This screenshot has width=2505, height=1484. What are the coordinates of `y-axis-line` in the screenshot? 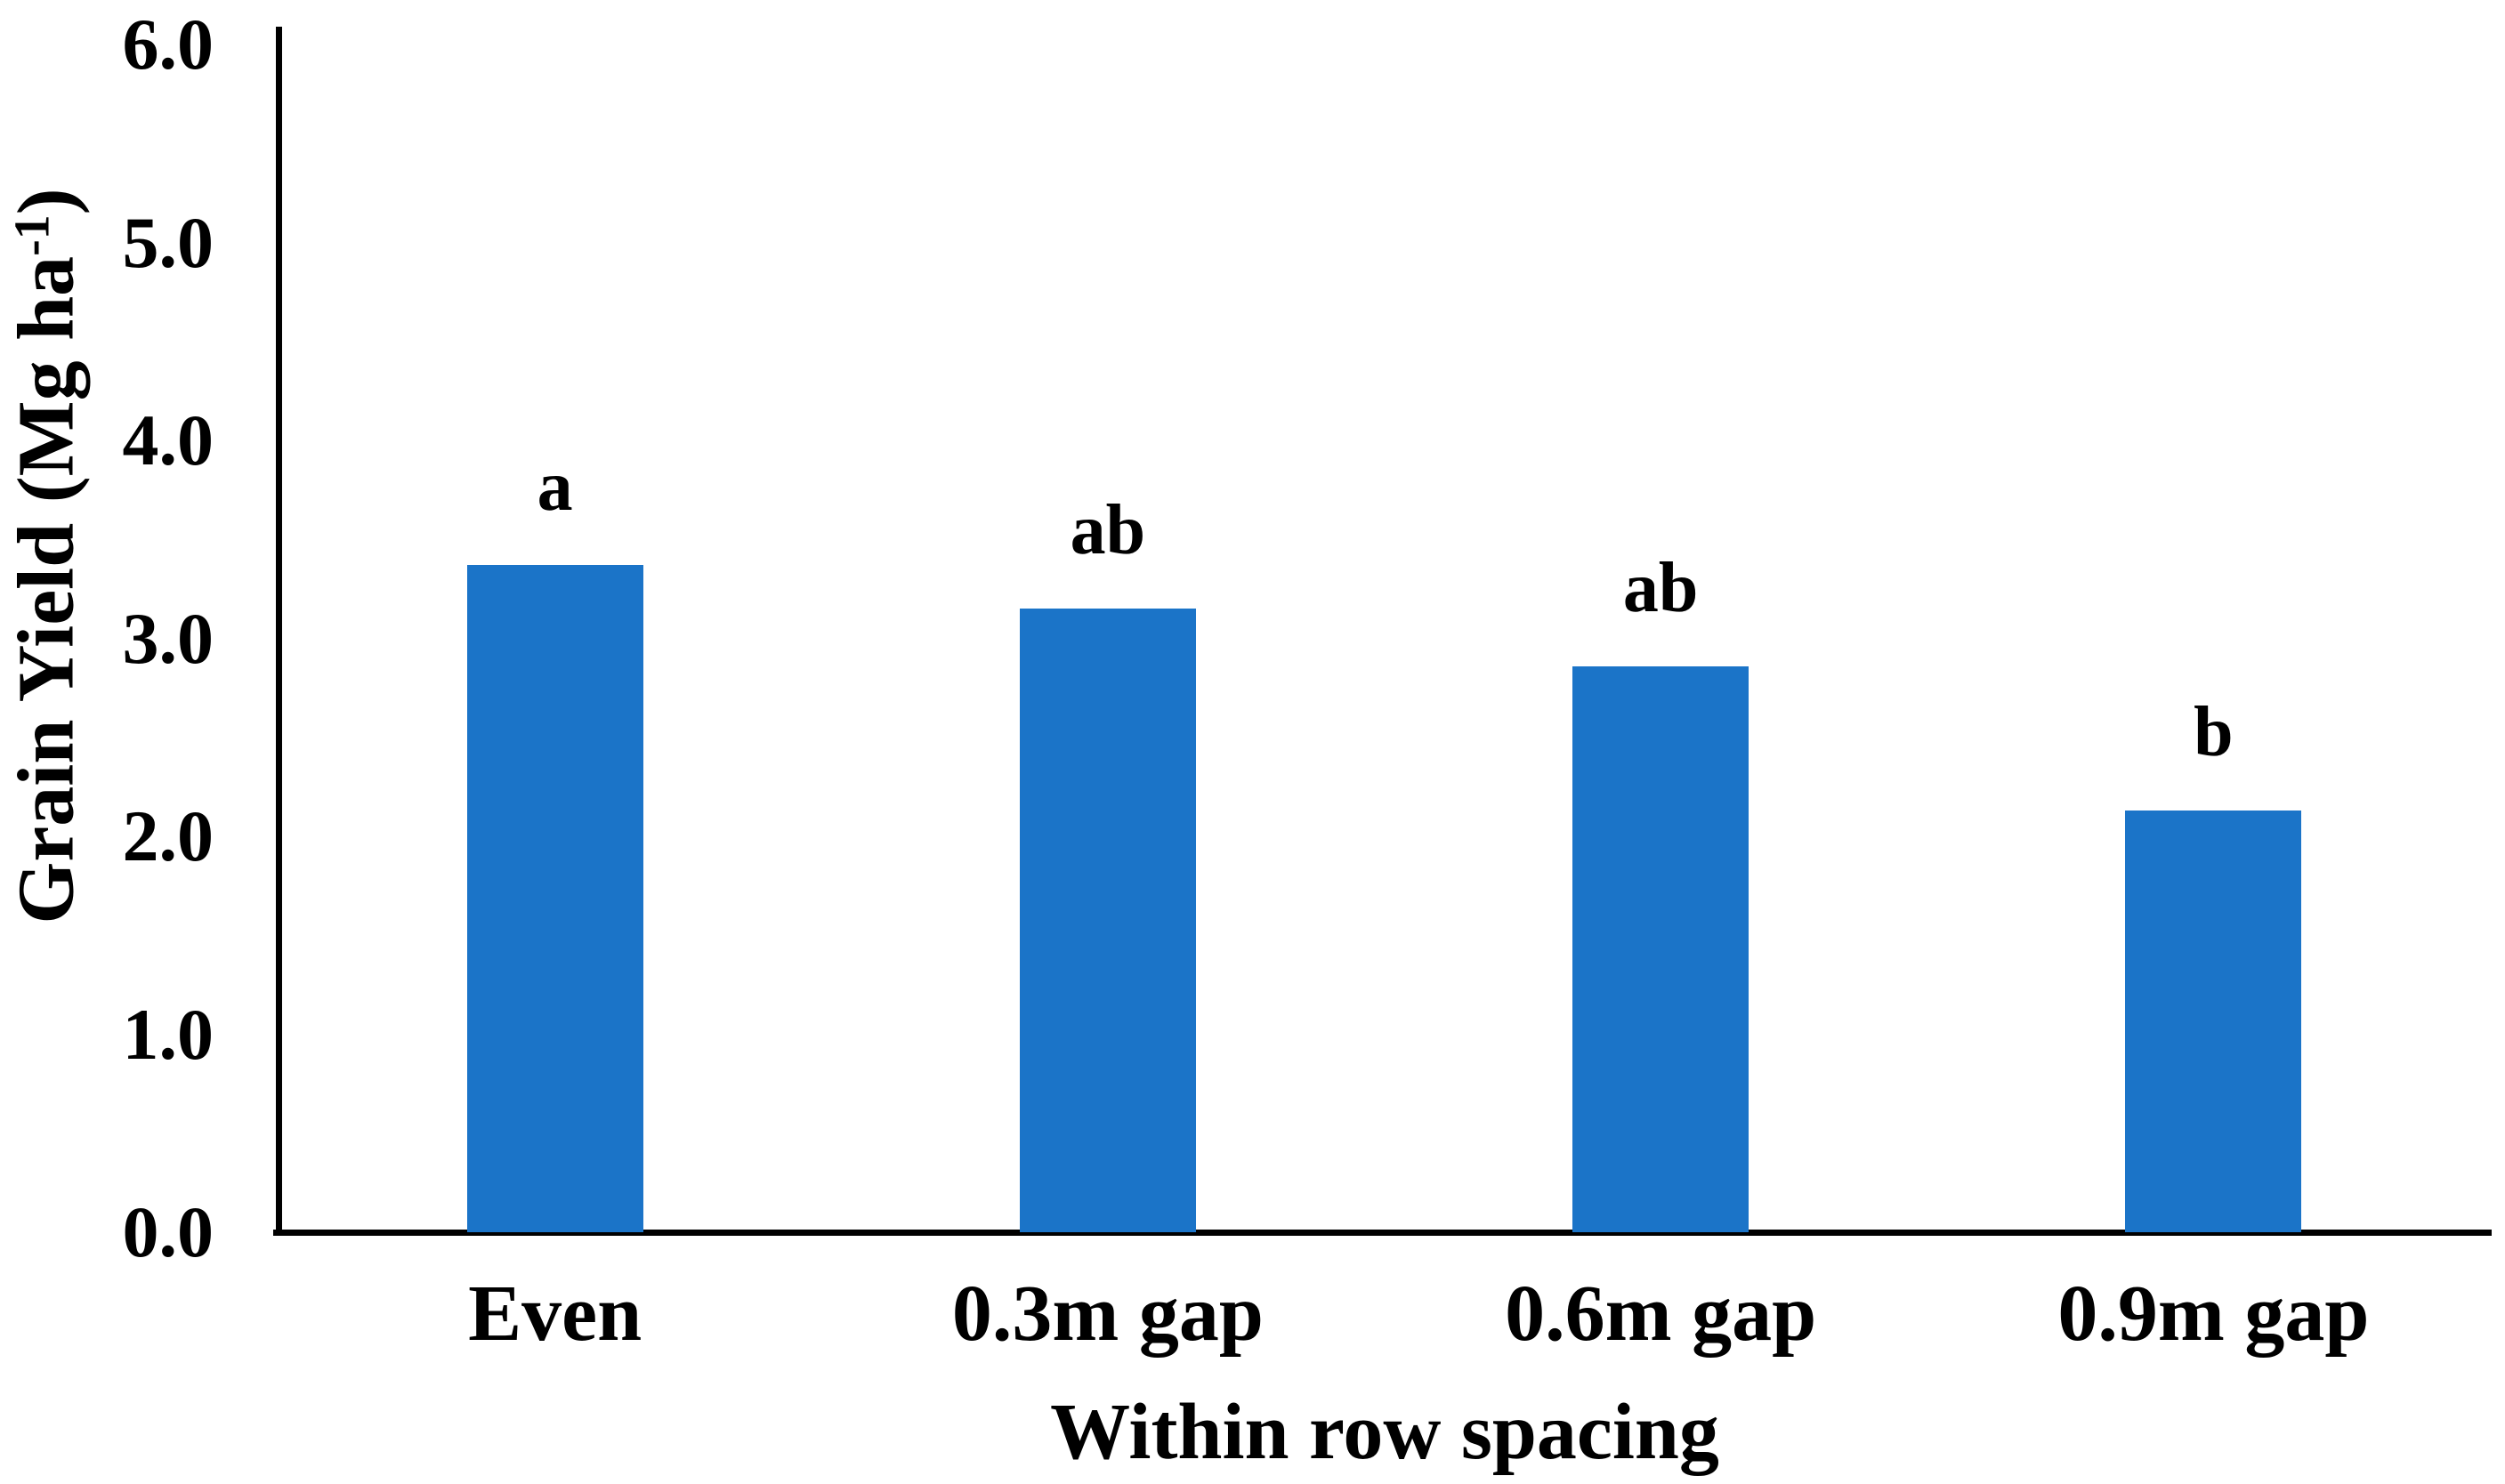 It's located at (279, 631).